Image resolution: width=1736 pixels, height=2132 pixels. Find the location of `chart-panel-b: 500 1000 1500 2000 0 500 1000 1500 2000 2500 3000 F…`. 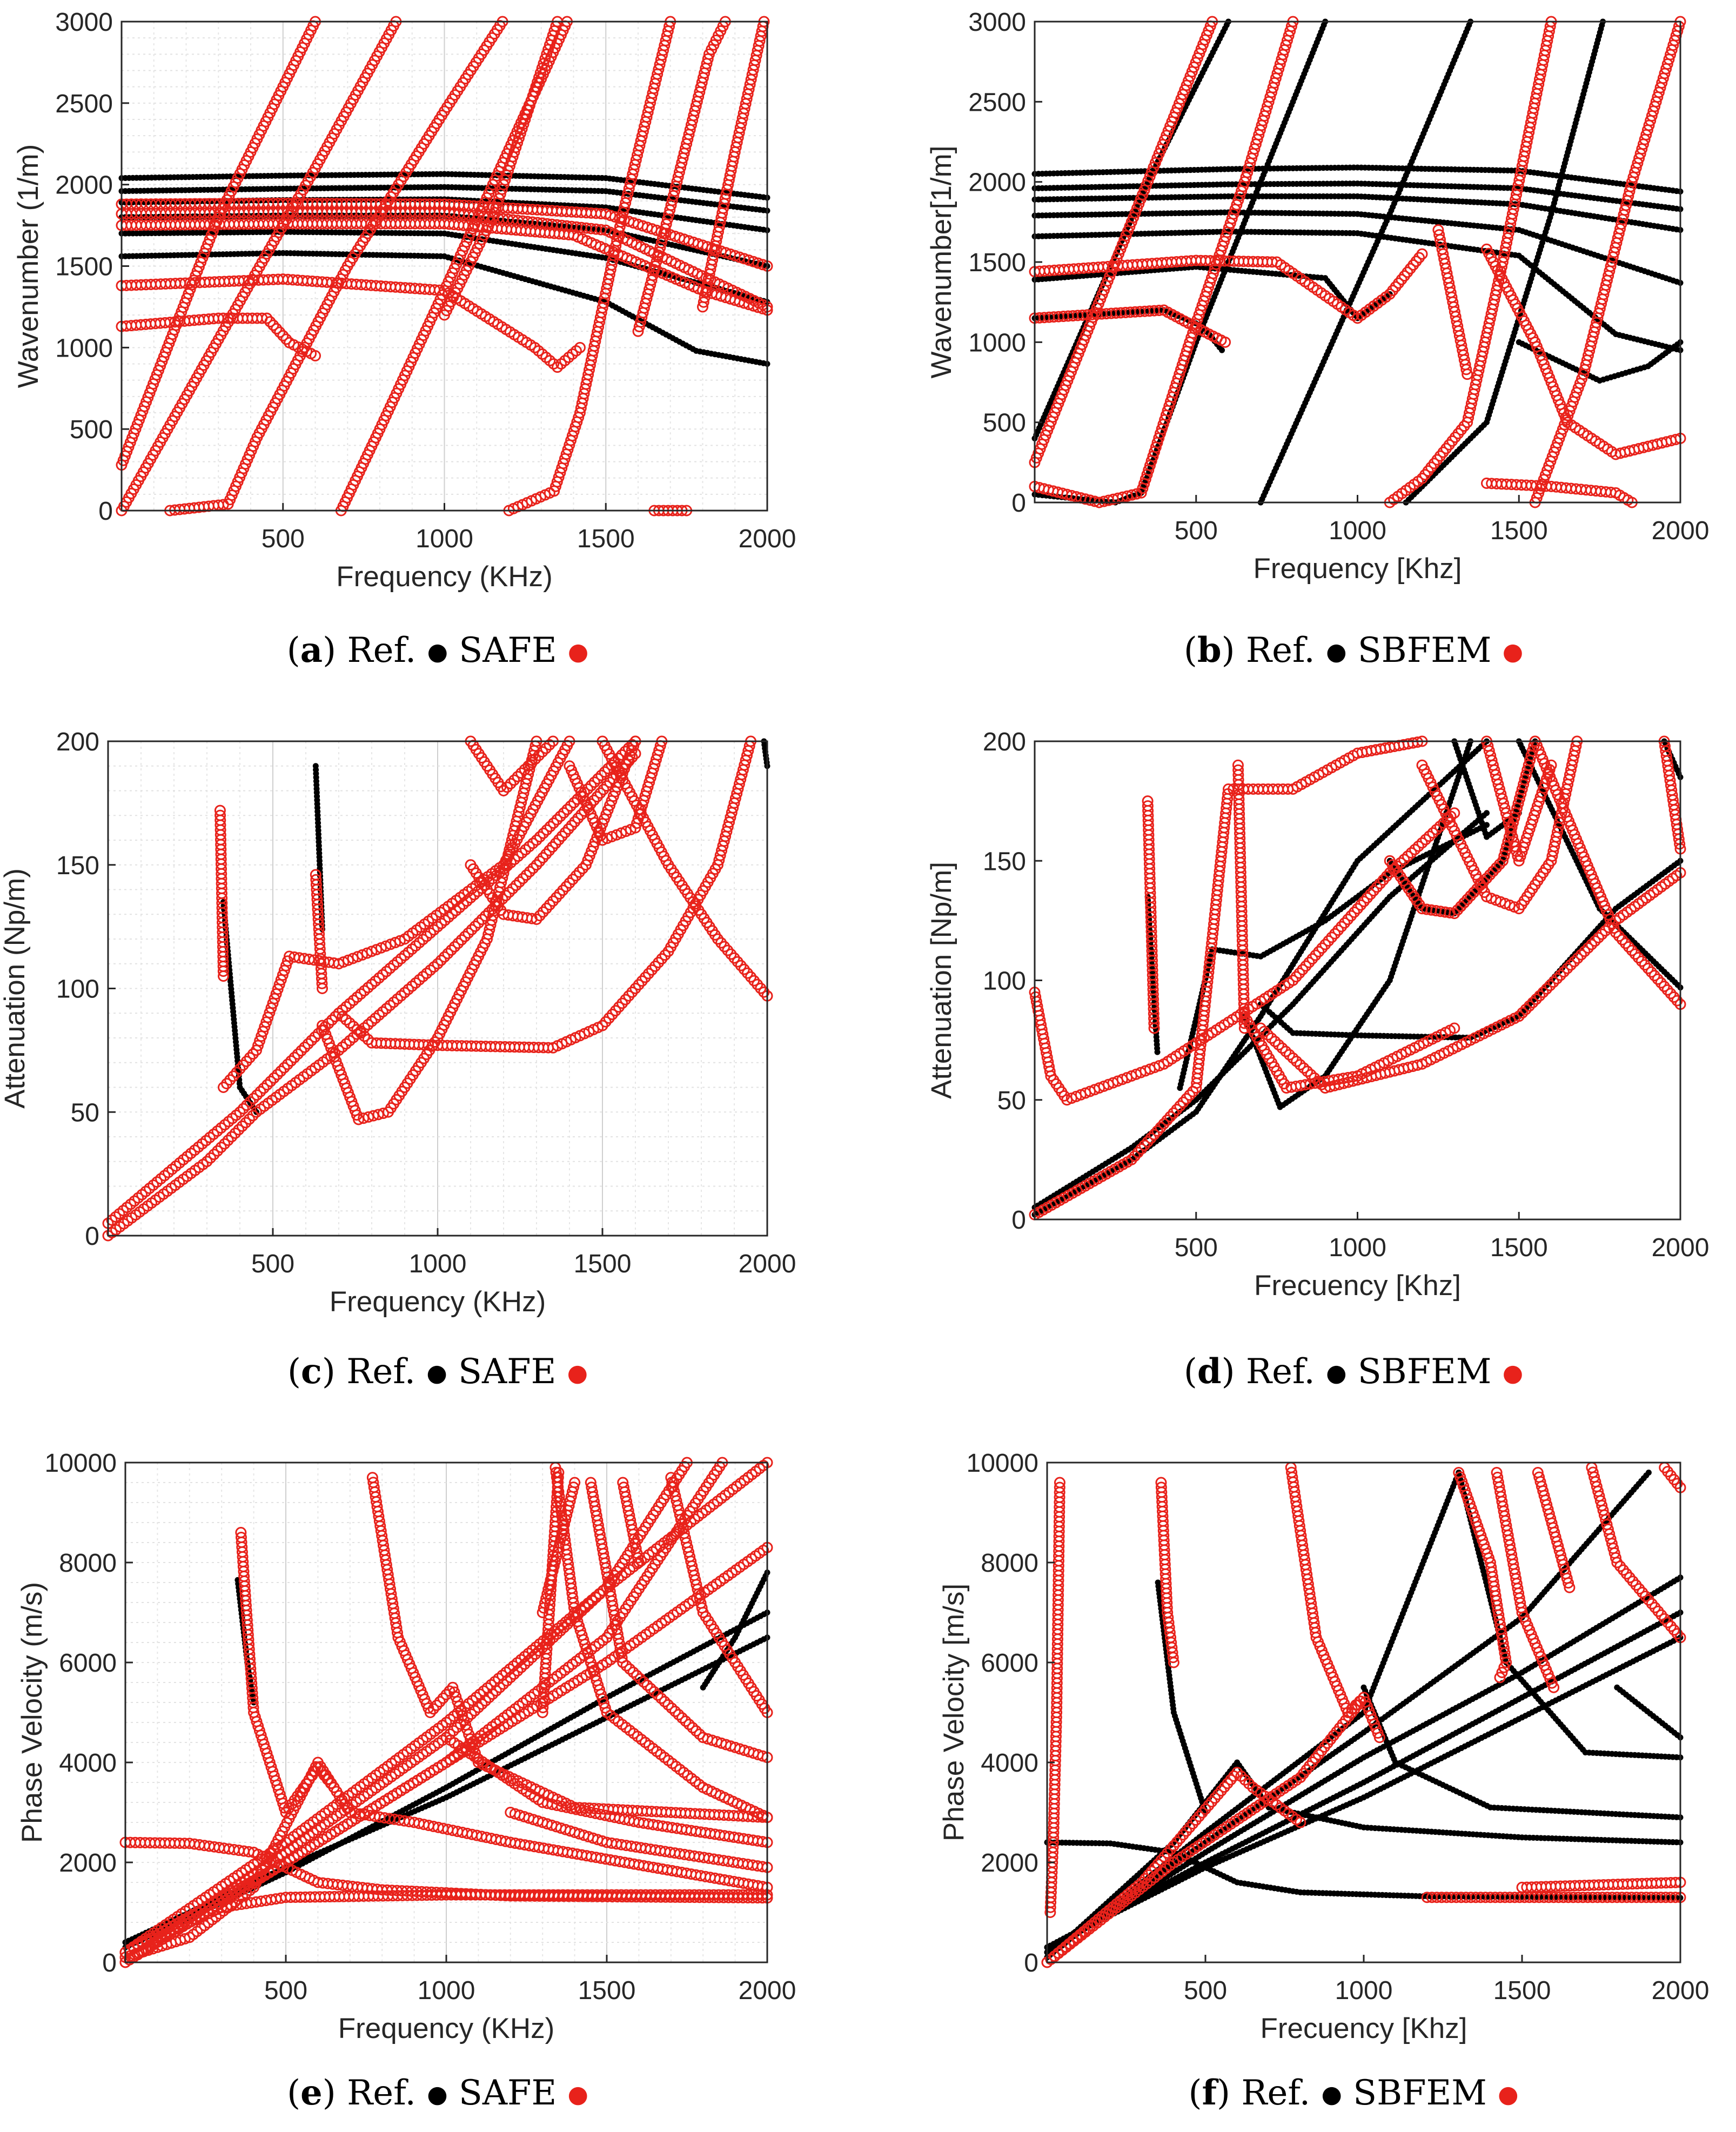

chart-panel-b: 500 1000 1500 2000 0 500 1000 1500 2000 2500 3000 F… is located at coordinates (1317, 339).